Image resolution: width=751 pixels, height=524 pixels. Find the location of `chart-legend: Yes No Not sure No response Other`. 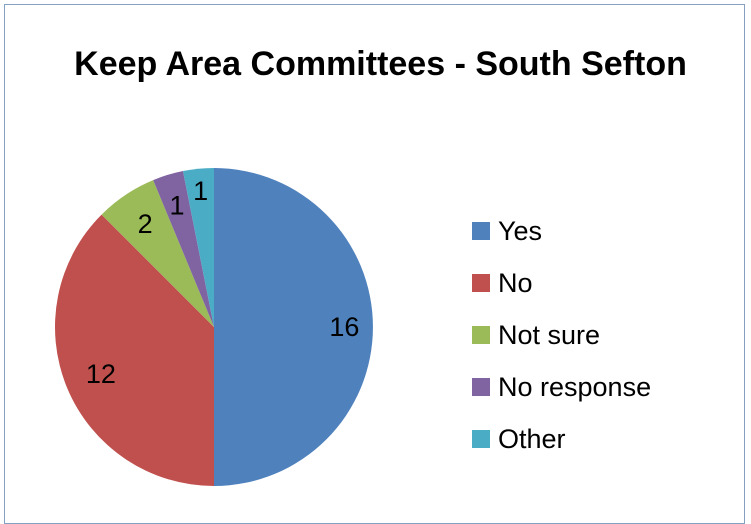

chart-legend: Yes No Not sure No response Other is located at coordinates (561, 335).